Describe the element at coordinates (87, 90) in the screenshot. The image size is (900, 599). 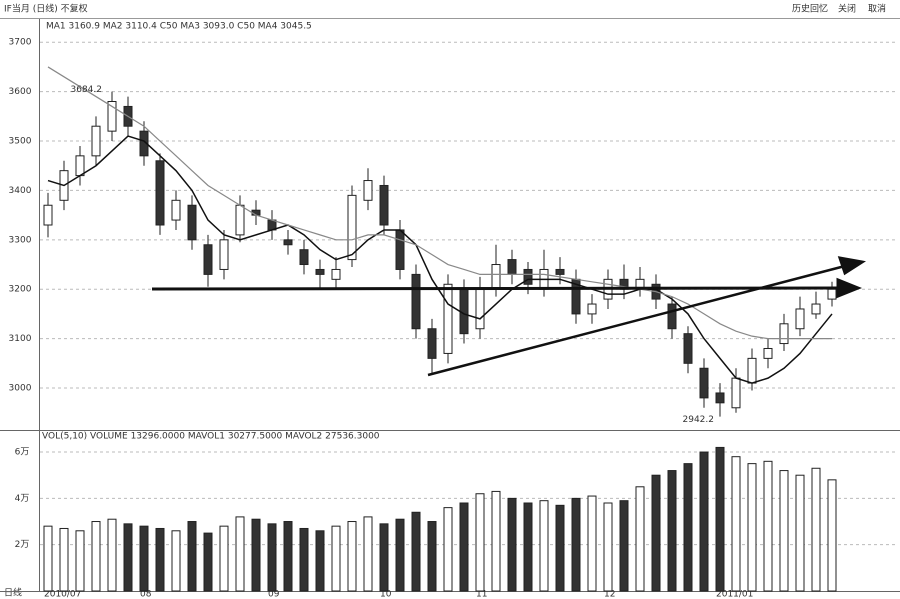
I see `high-label: 3684.2` at that location.